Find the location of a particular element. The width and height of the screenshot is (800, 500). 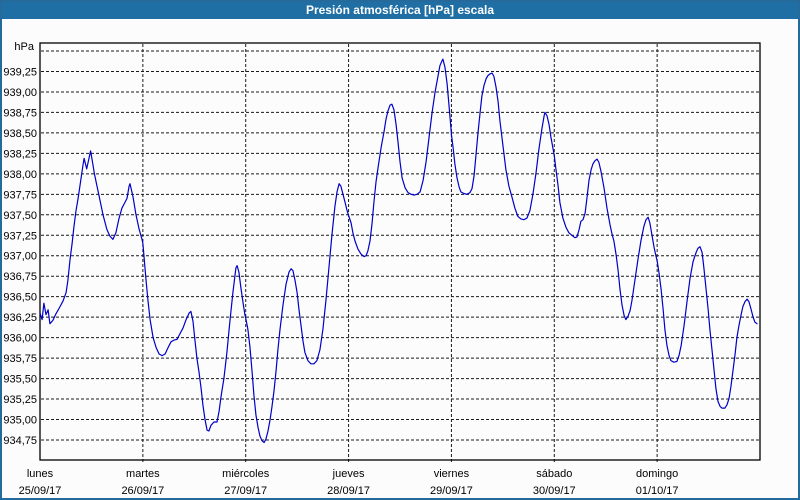

y-axis-tick-label: 938,50 is located at coordinates (20, 134).